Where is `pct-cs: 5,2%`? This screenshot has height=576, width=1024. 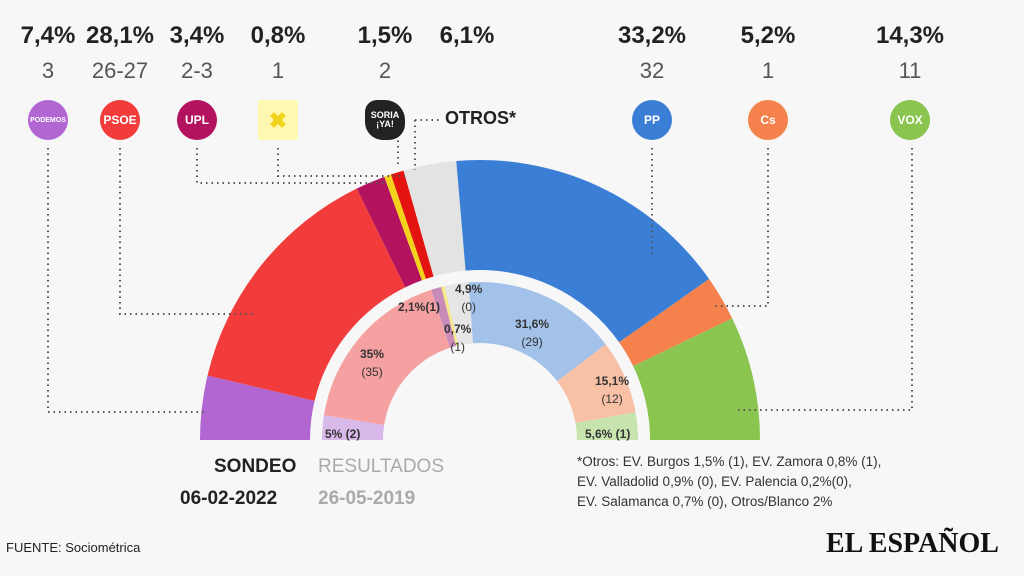 pct-cs: 5,2% is located at coordinates (768, 35).